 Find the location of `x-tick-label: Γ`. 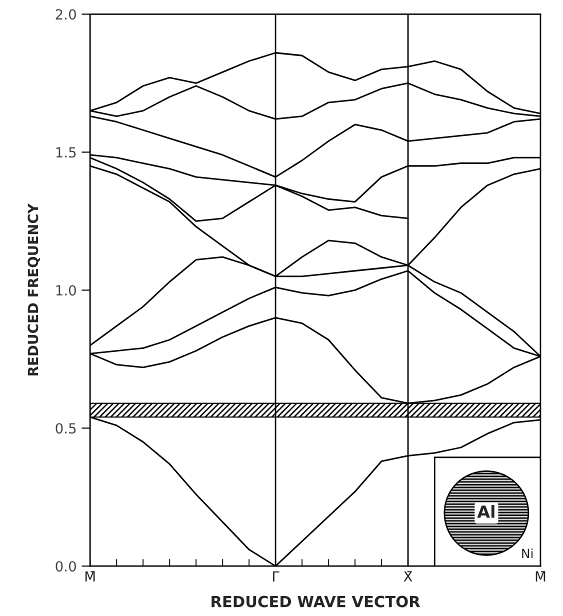

x-tick-label: Γ is located at coordinates (276, 576).